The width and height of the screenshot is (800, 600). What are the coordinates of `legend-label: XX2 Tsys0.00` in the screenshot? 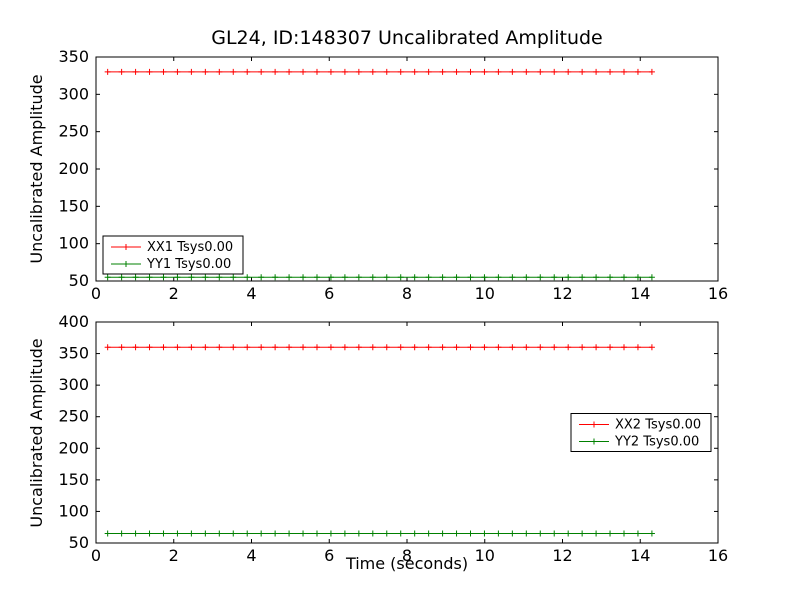 It's located at (658, 425).